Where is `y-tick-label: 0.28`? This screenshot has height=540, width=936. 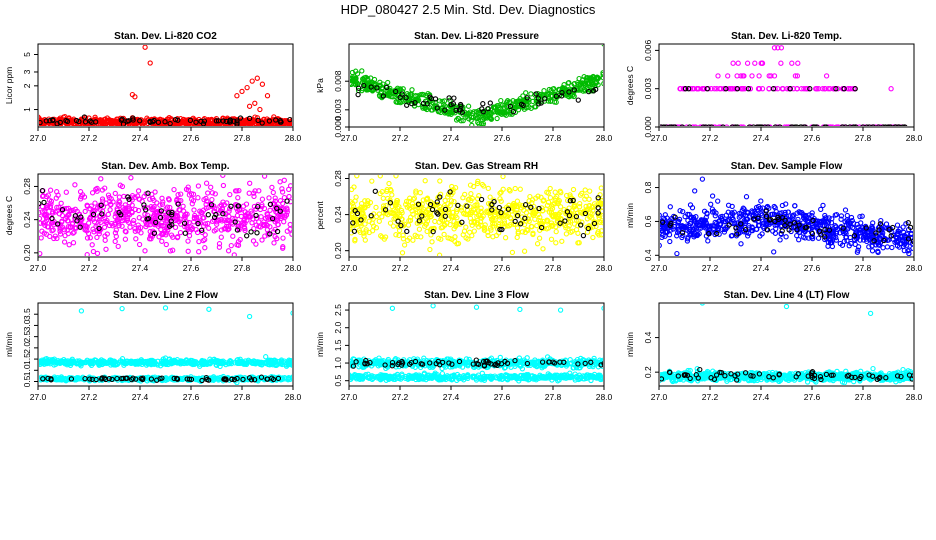
y-tick-label: 0.28 is located at coordinates (27, 186).